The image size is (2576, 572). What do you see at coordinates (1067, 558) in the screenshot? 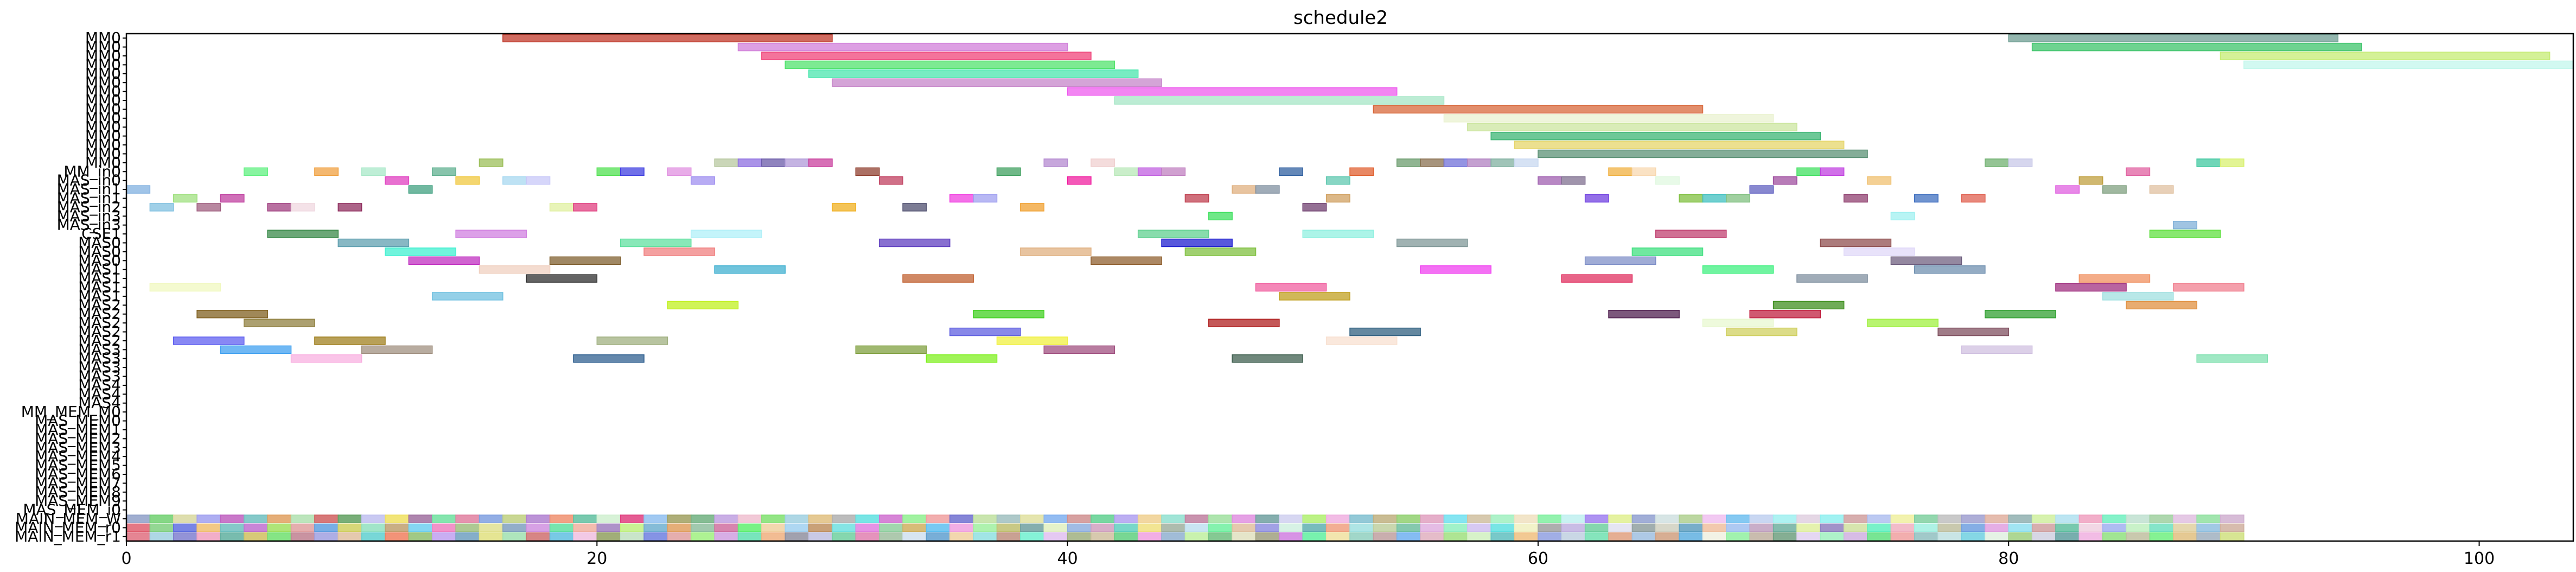
I see `x-tick-label: 40` at bounding box center [1067, 558].